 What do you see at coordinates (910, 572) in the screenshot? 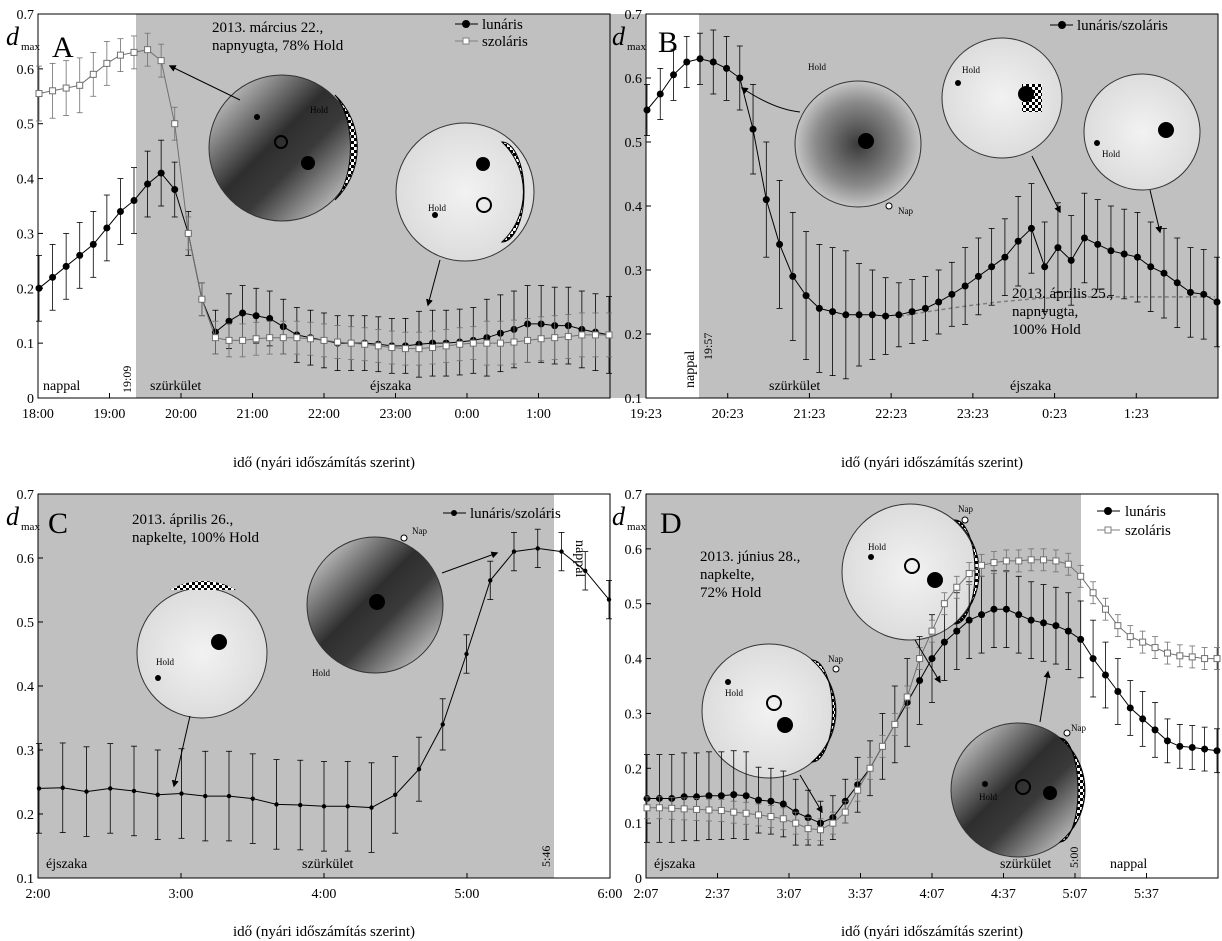
I see `sky-image-pre-dawn` at bounding box center [910, 572].